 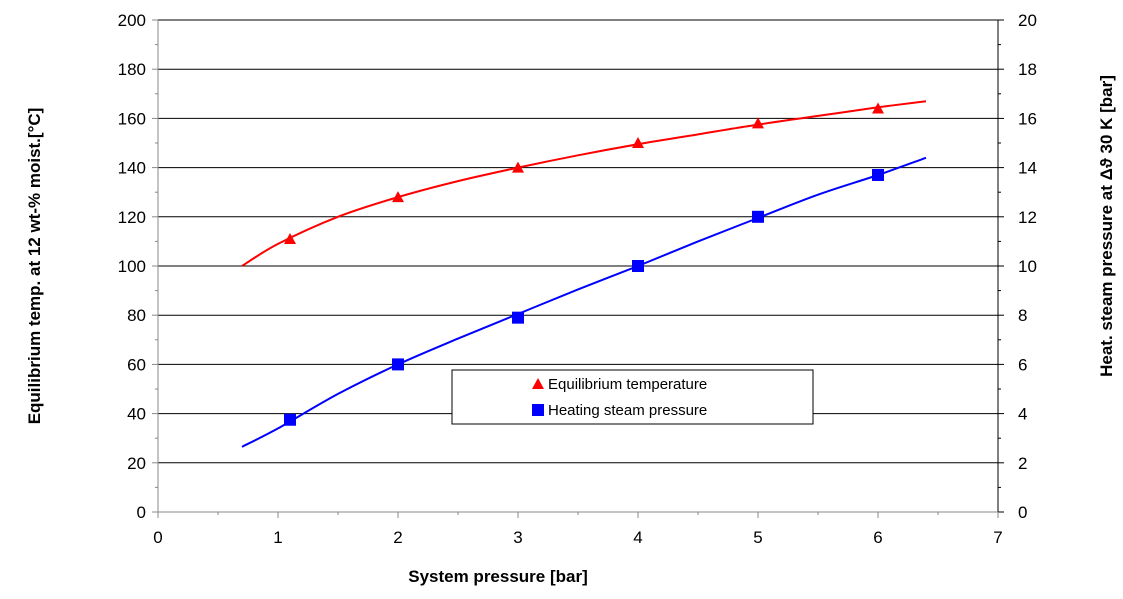 I want to click on y-tick-label: 200, so click(x=132, y=20).